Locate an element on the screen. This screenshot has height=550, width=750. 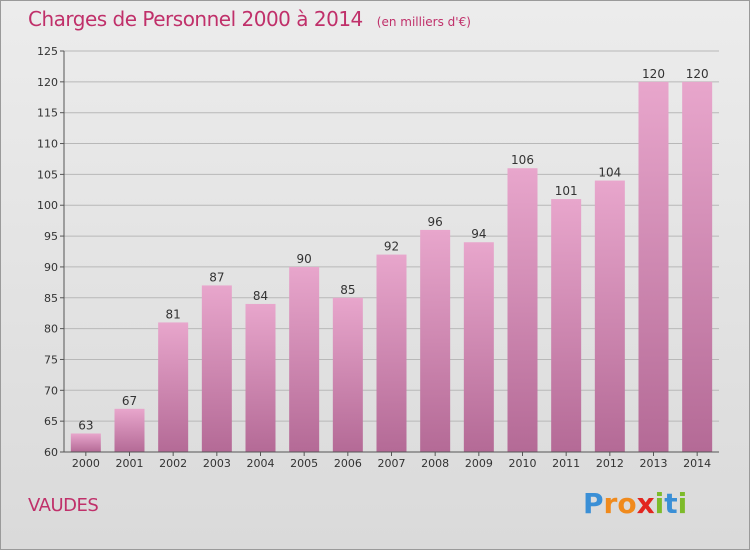
x-tick-label: 2004 is located at coordinates (261, 463).